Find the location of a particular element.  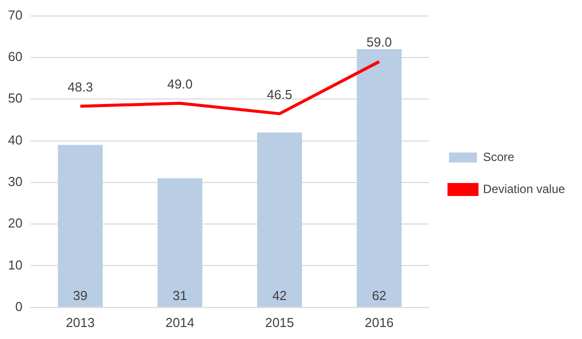

data-label: 39 is located at coordinates (80, 295).